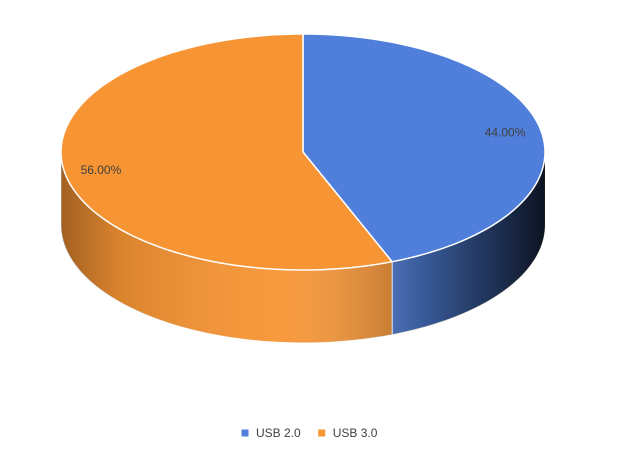 Image resolution: width=621 pixels, height=450 pixels. What do you see at coordinates (355, 433) in the screenshot?
I see `legend-label: USB 3.0` at bounding box center [355, 433].